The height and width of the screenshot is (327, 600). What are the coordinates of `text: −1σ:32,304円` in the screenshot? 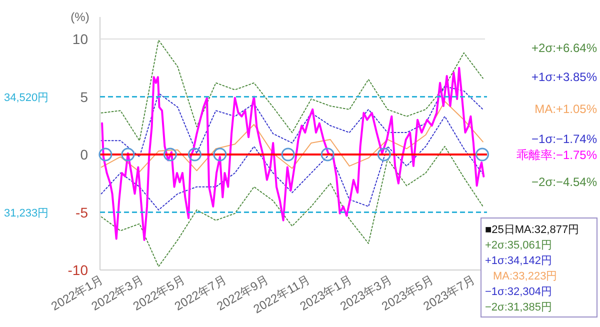 It's located at (518, 292).